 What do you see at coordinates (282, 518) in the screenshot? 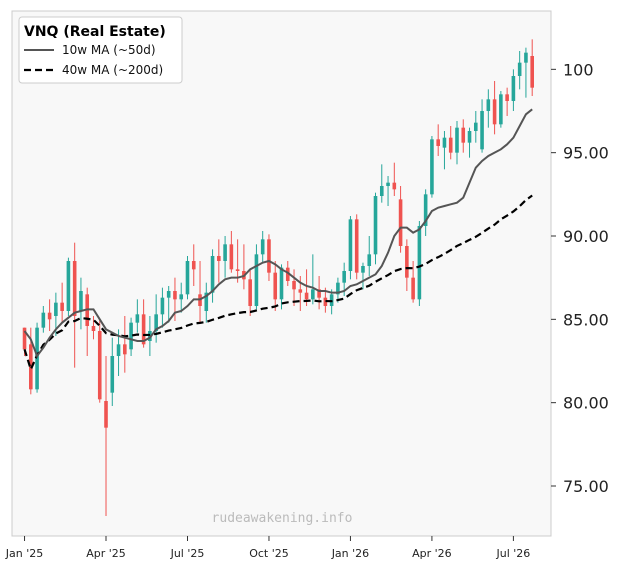
I see `watermark: rudeawakening.info` at bounding box center [282, 518].